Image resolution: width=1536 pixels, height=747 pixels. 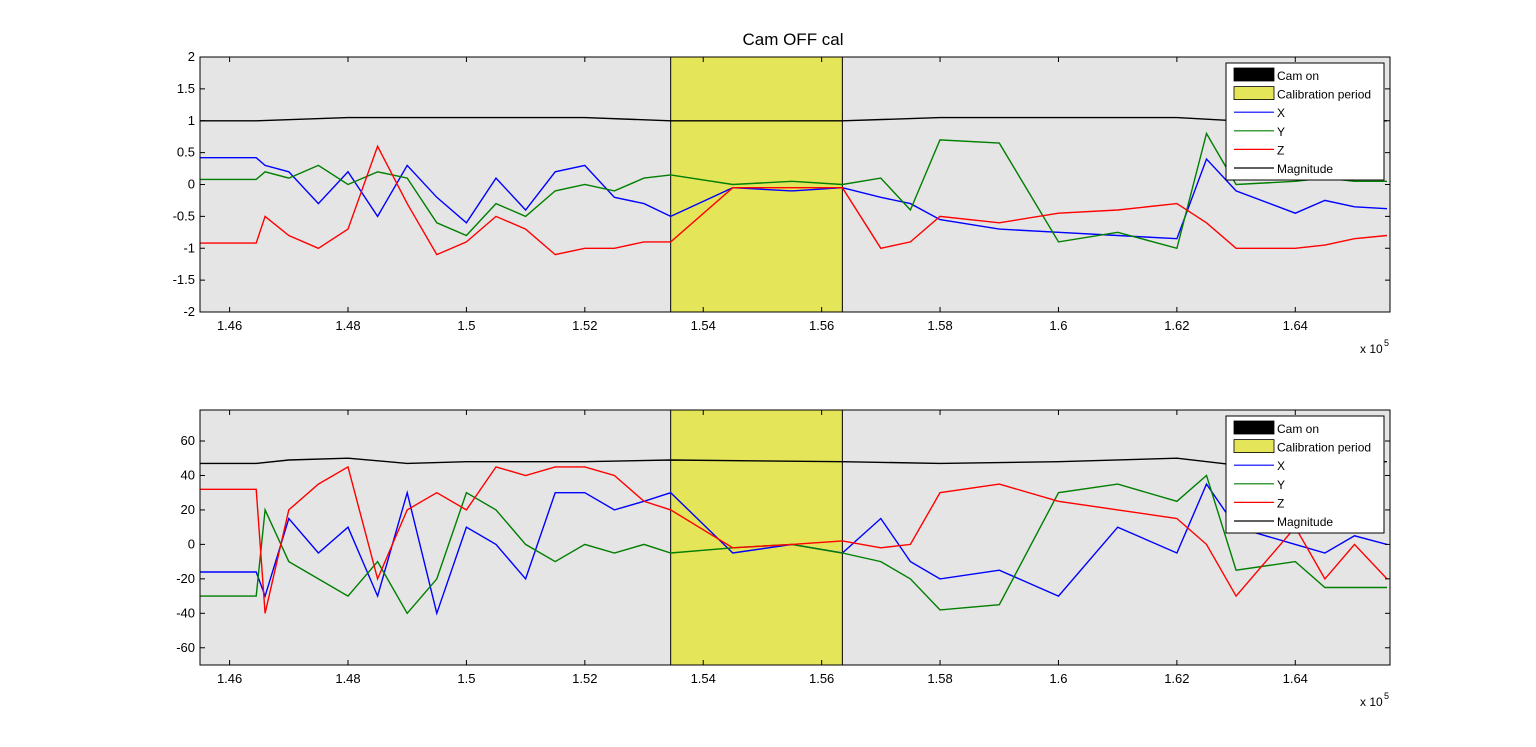 What do you see at coordinates (185, 612) in the screenshot?
I see `y-tick-label: -40` at bounding box center [185, 612].